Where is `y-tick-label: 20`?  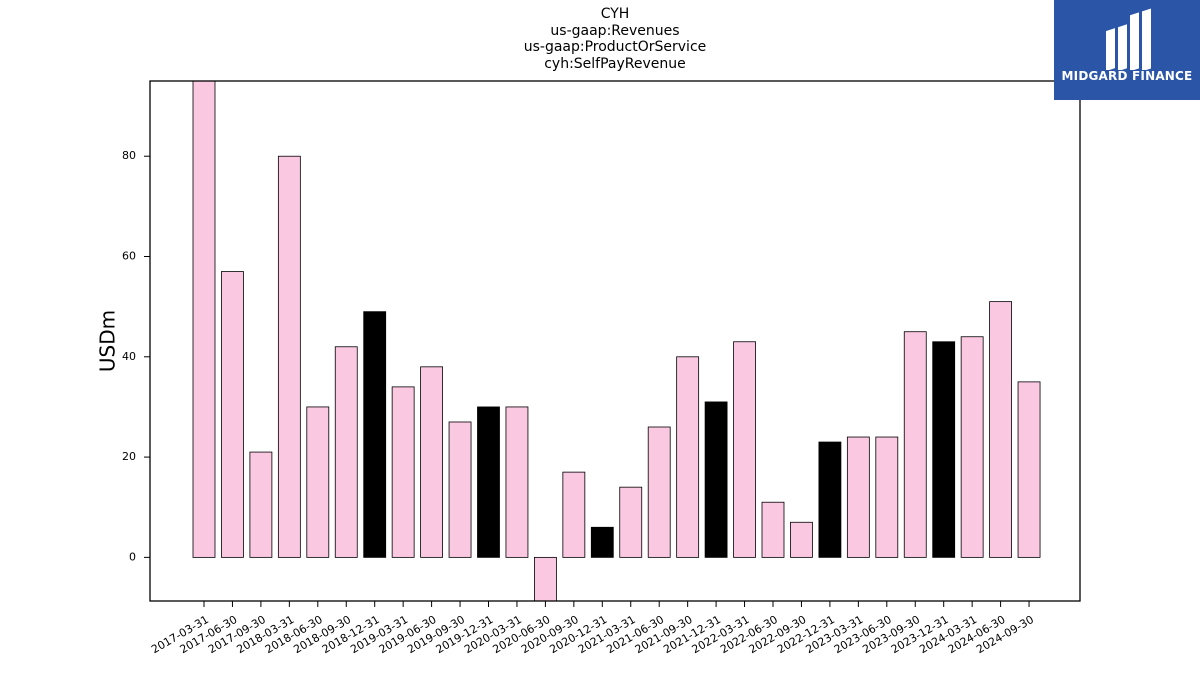 y-tick-label: 20 is located at coordinates (129, 456).